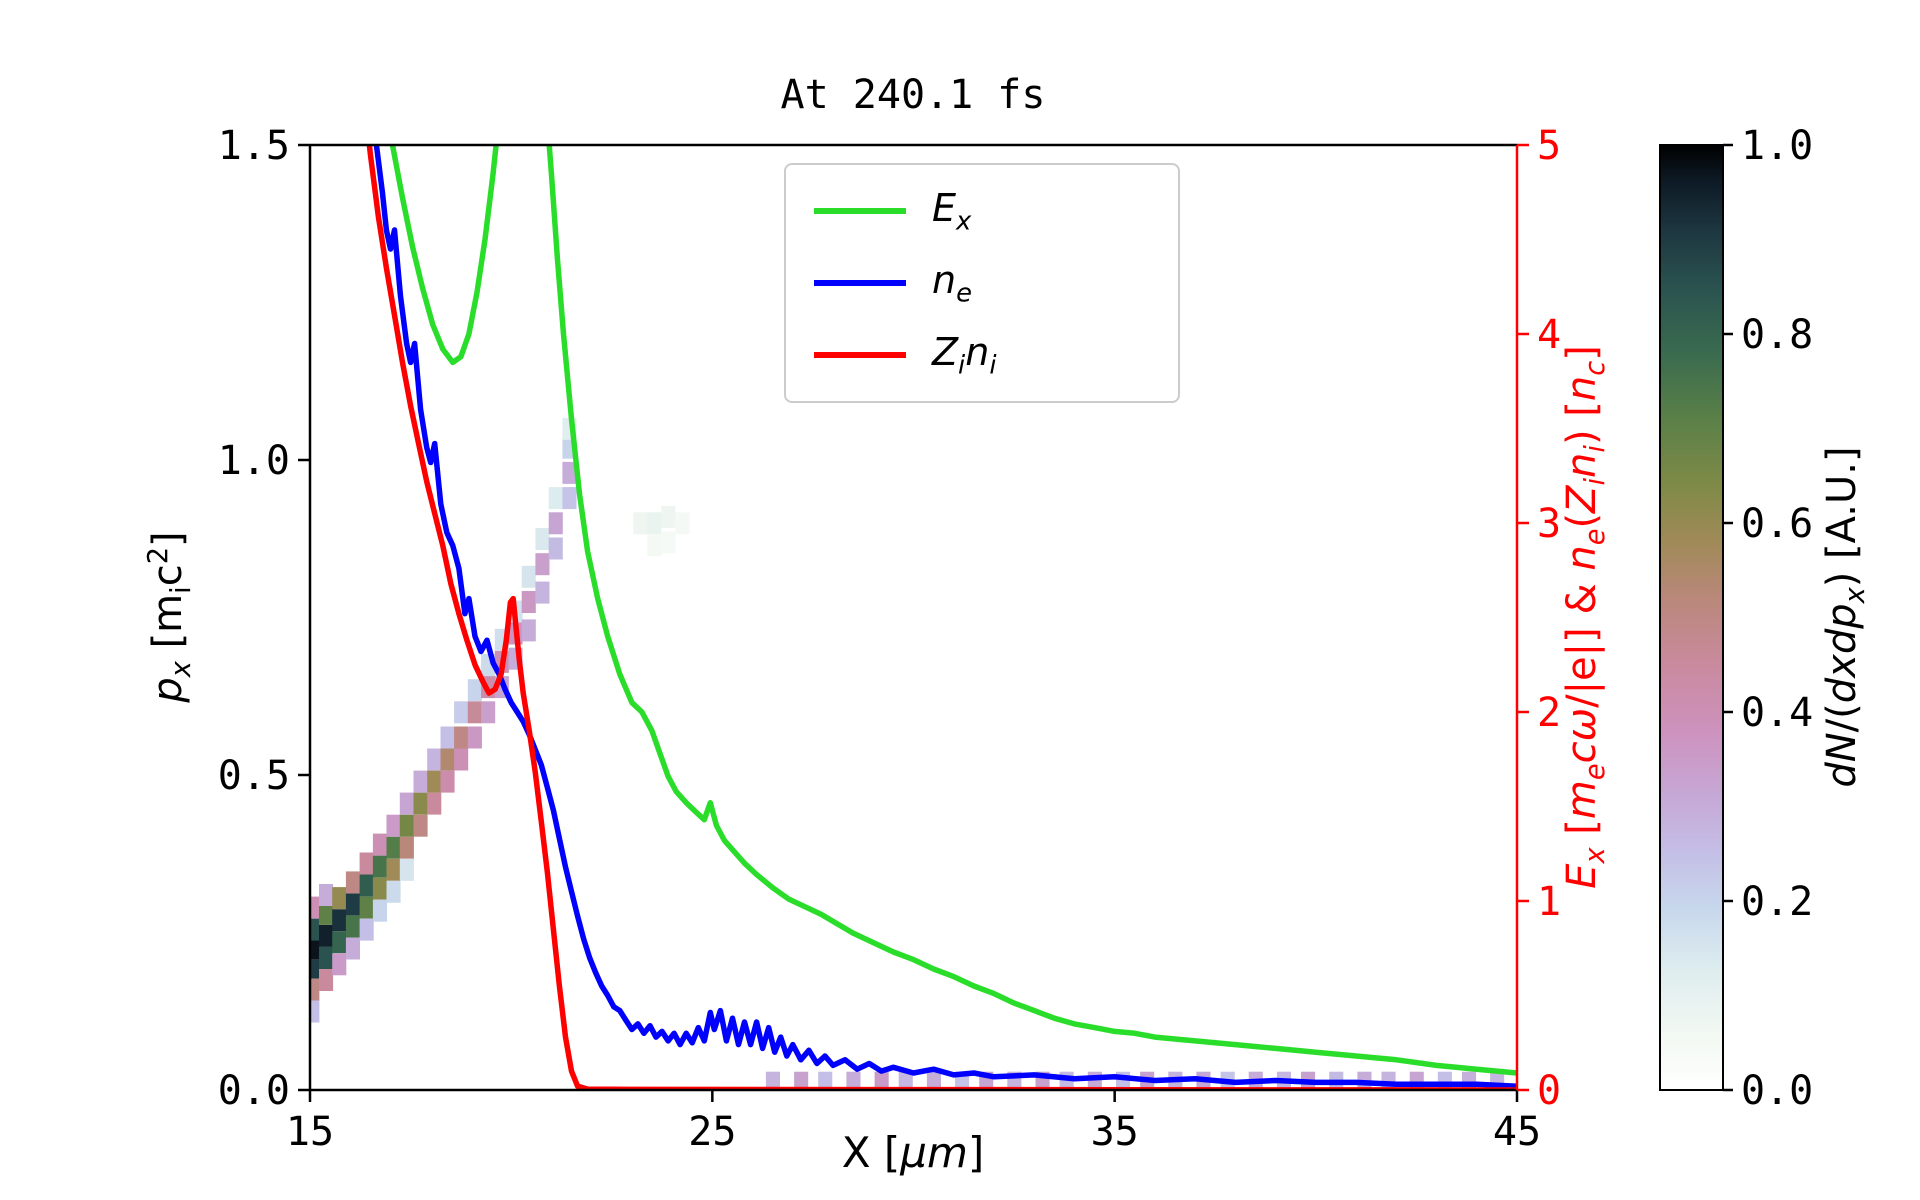  What do you see at coordinates (964, 355) in the screenshot?
I see `legend-label-zini: Zini` at bounding box center [964, 355].